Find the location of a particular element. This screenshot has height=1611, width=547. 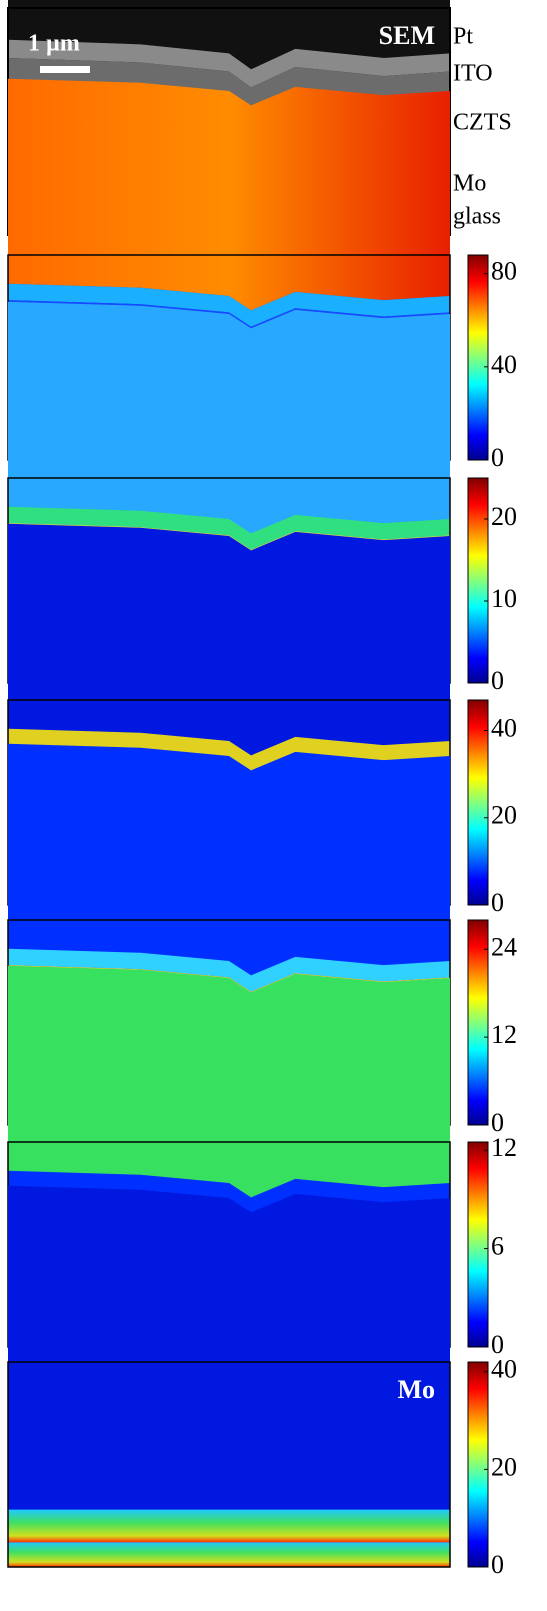

absorber-fill is located at coordinates (229, 1477).